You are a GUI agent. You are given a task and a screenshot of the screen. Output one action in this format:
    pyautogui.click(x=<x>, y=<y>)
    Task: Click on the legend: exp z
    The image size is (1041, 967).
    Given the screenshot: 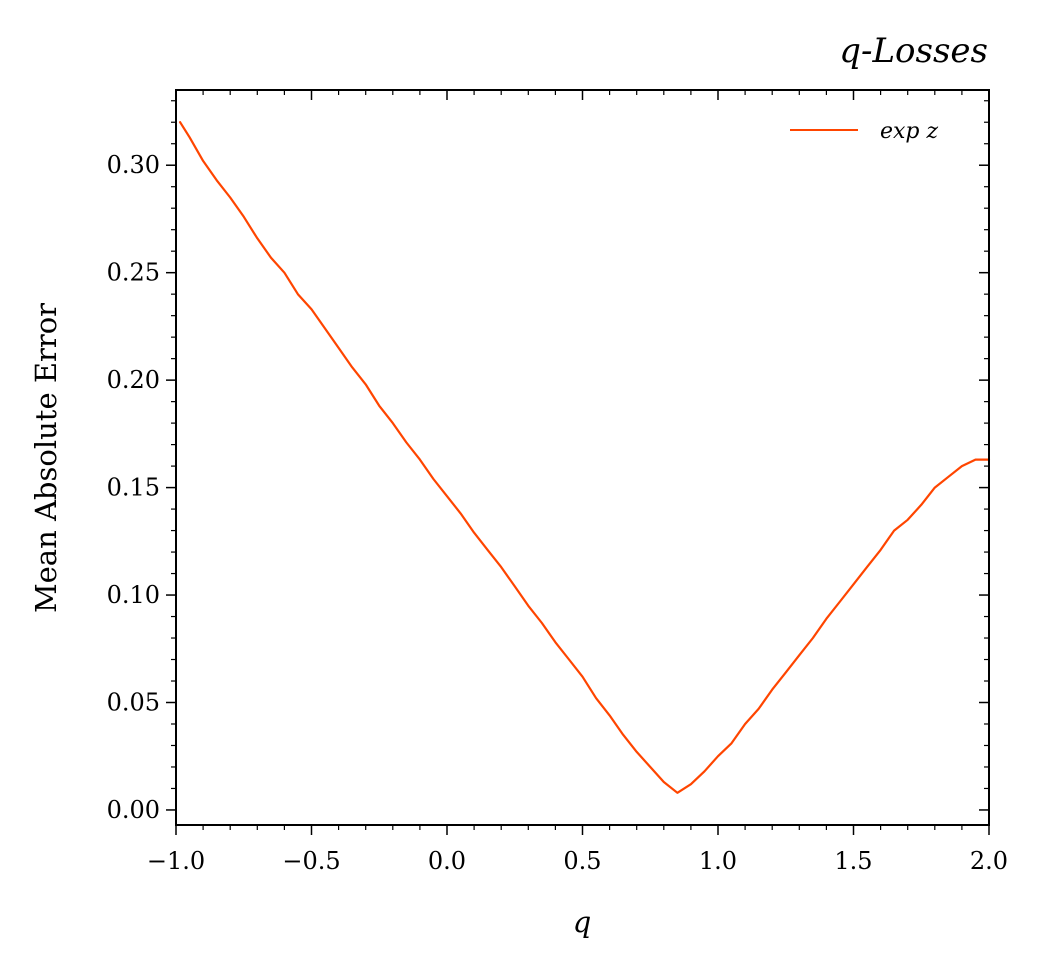 What is the action you would take?
    pyautogui.click(x=864, y=131)
    